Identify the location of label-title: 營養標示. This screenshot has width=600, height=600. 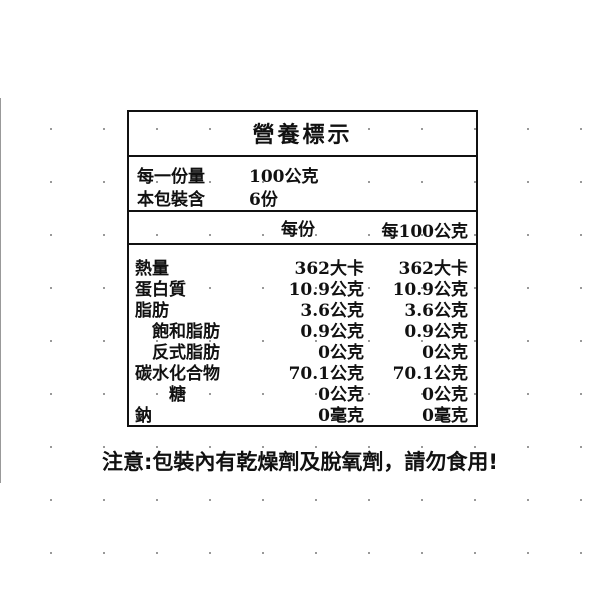
(302, 135).